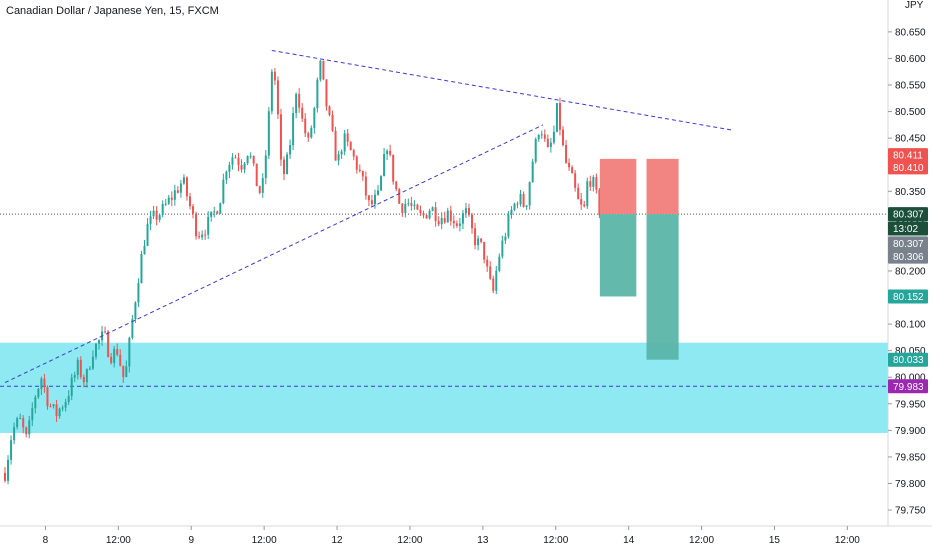 This screenshot has width=932, height=550. What do you see at coordinates (502, 90) in the screenshot?
I see `trendline` at bounding box center [502, 90].